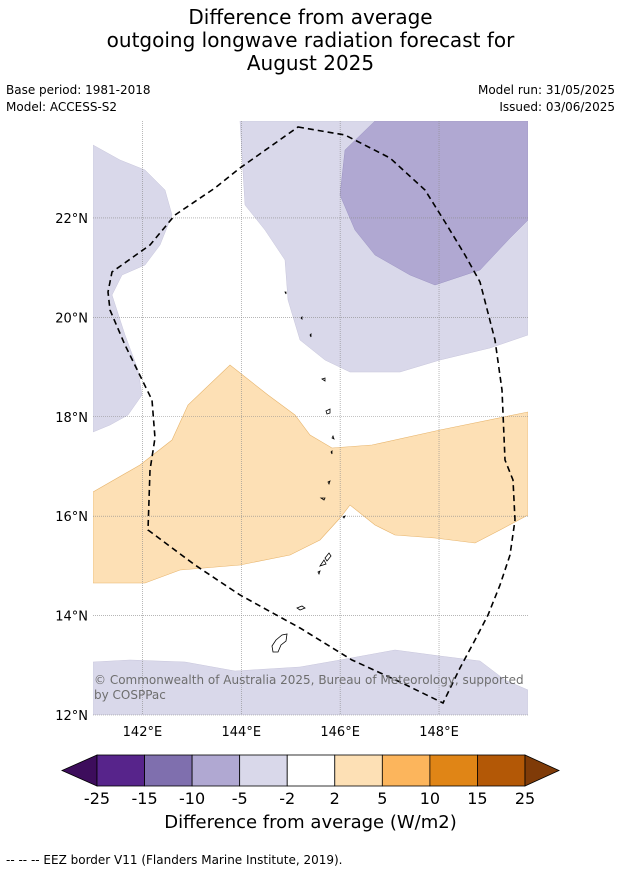  What do you see at coordinates (310, 17) in the screenshot?
I see `title-line-1: Difference from average` at bounding box center [310, 17].